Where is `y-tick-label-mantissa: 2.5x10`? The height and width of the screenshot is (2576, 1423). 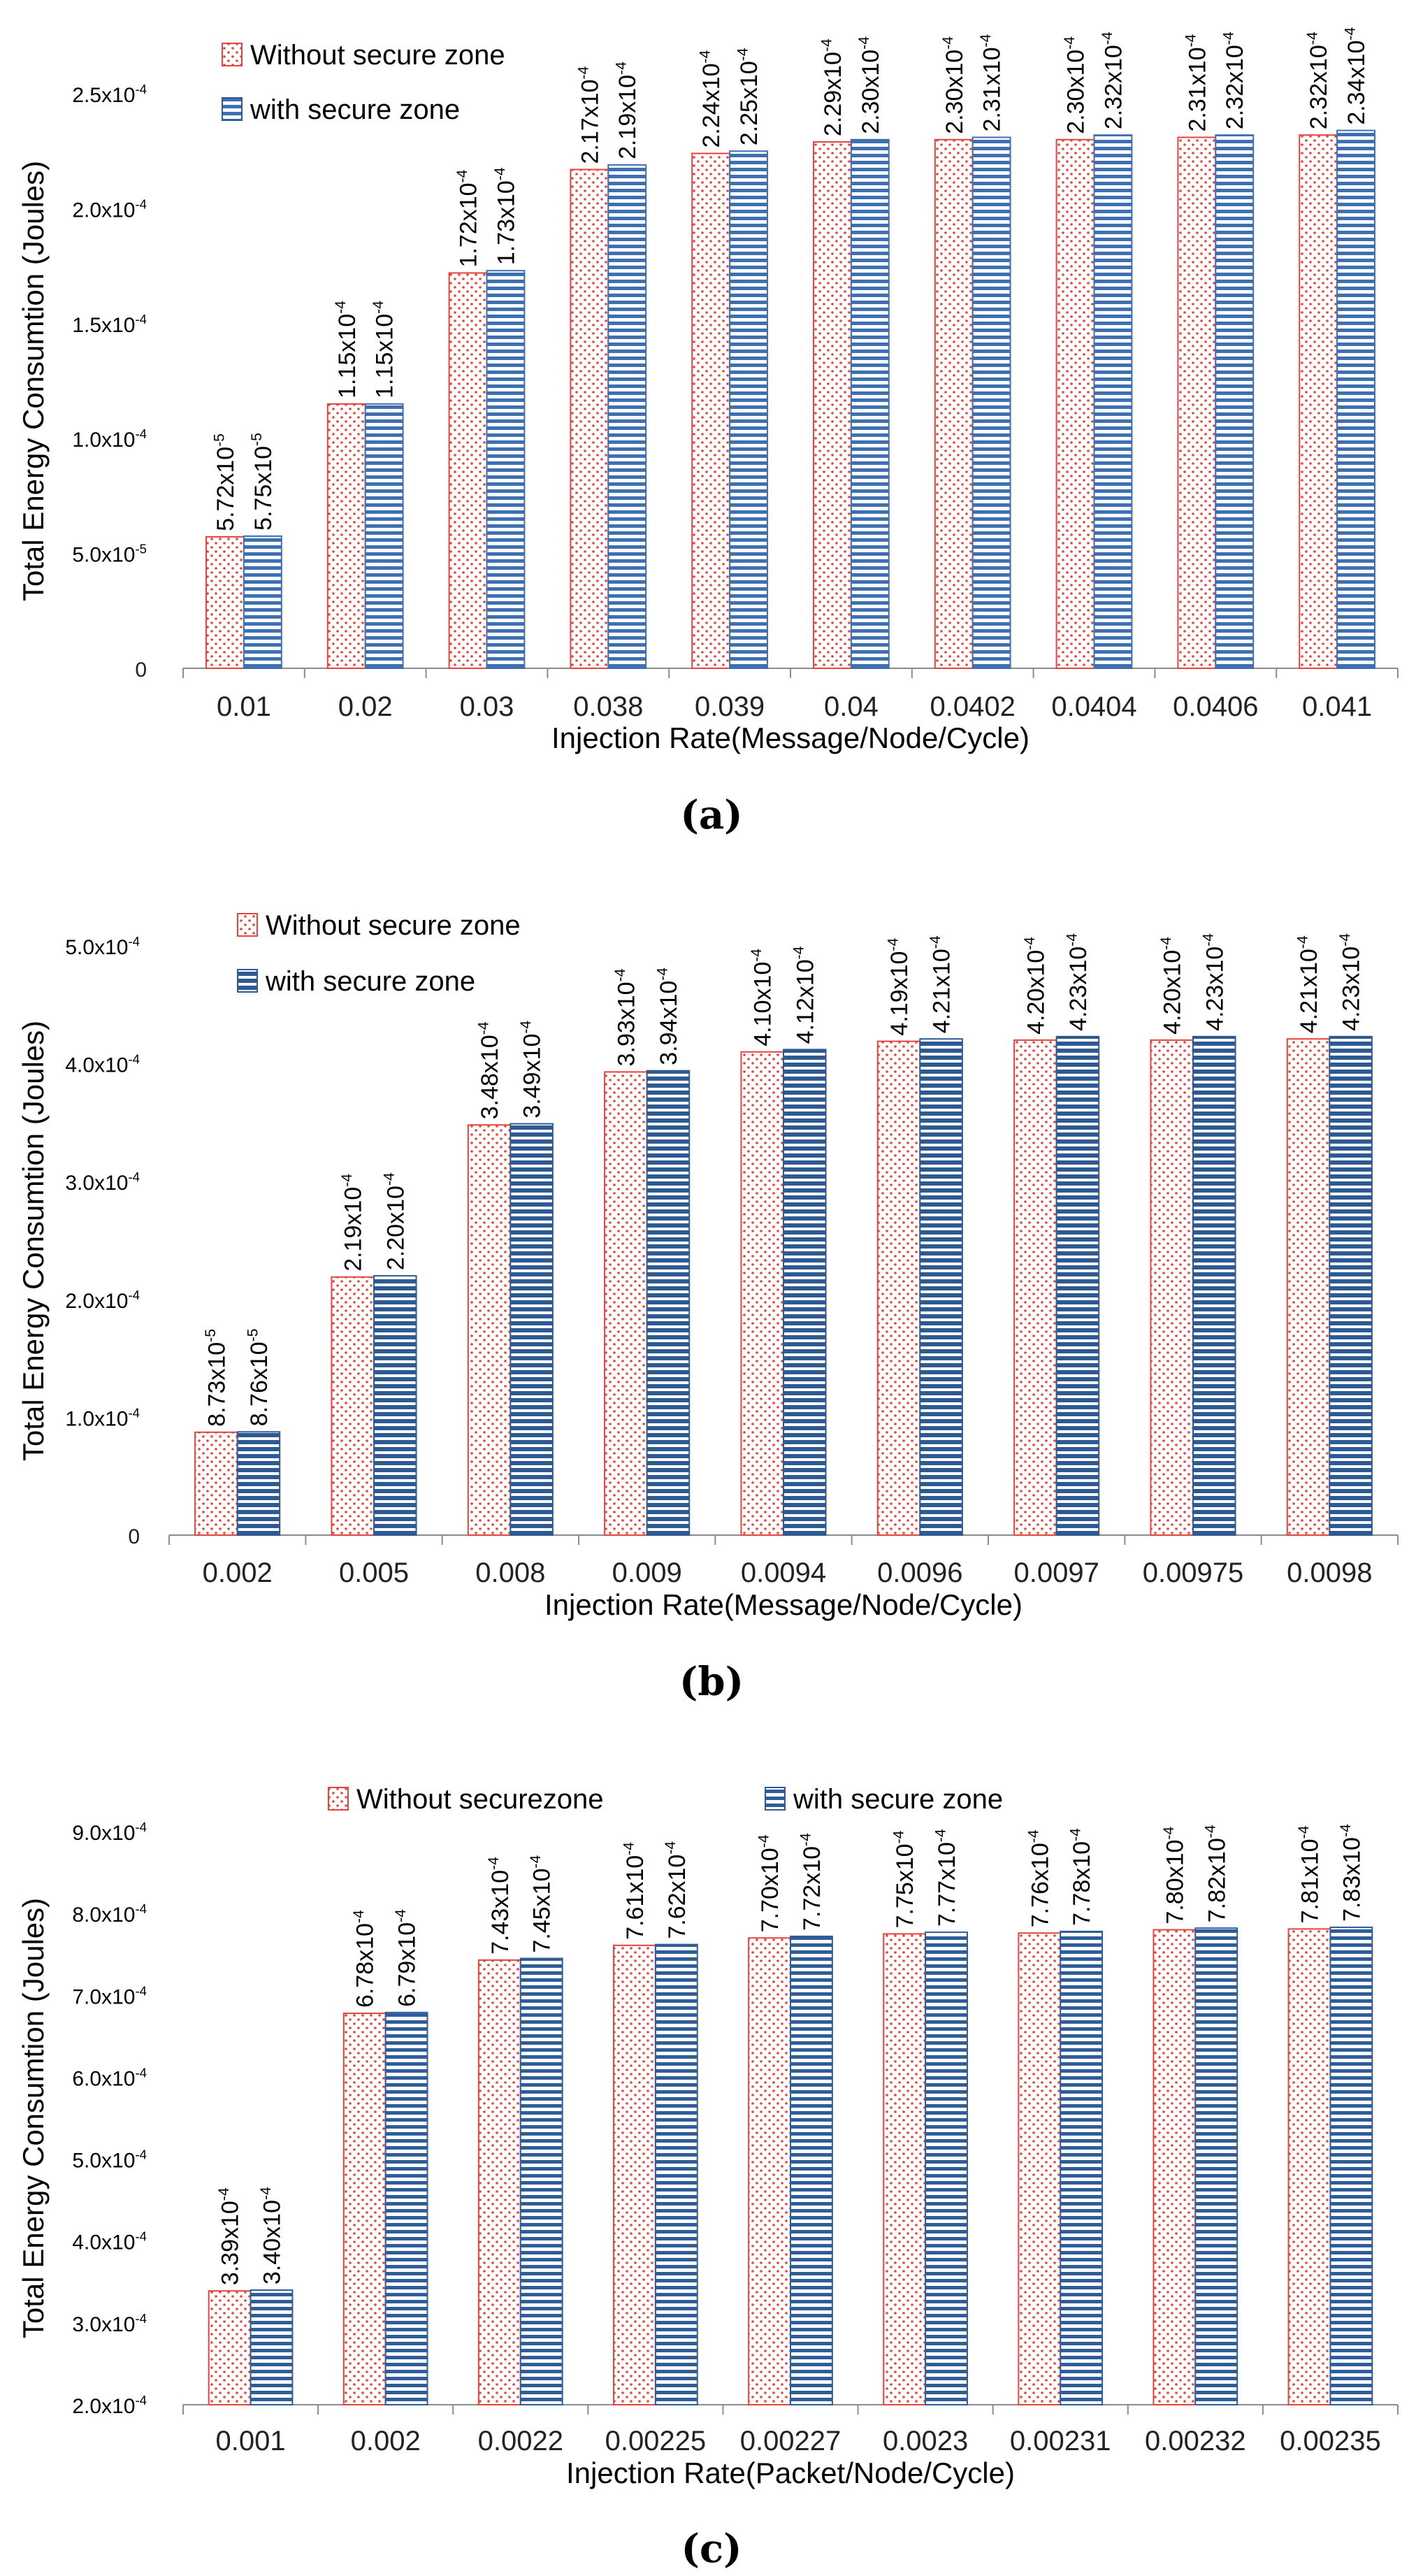 y-tick-label-mantissa: 2.5x10 is located at coordinates (103, 95).